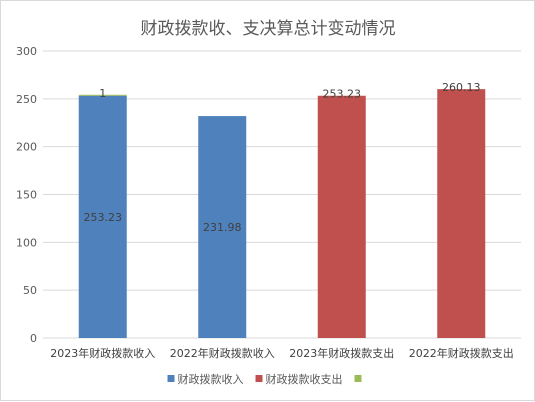  What do you see at coordinates (341, 353) in the screenshot?
I see `x-category-label: 2023年财政拨款支出` at bounding box center [341, 353].